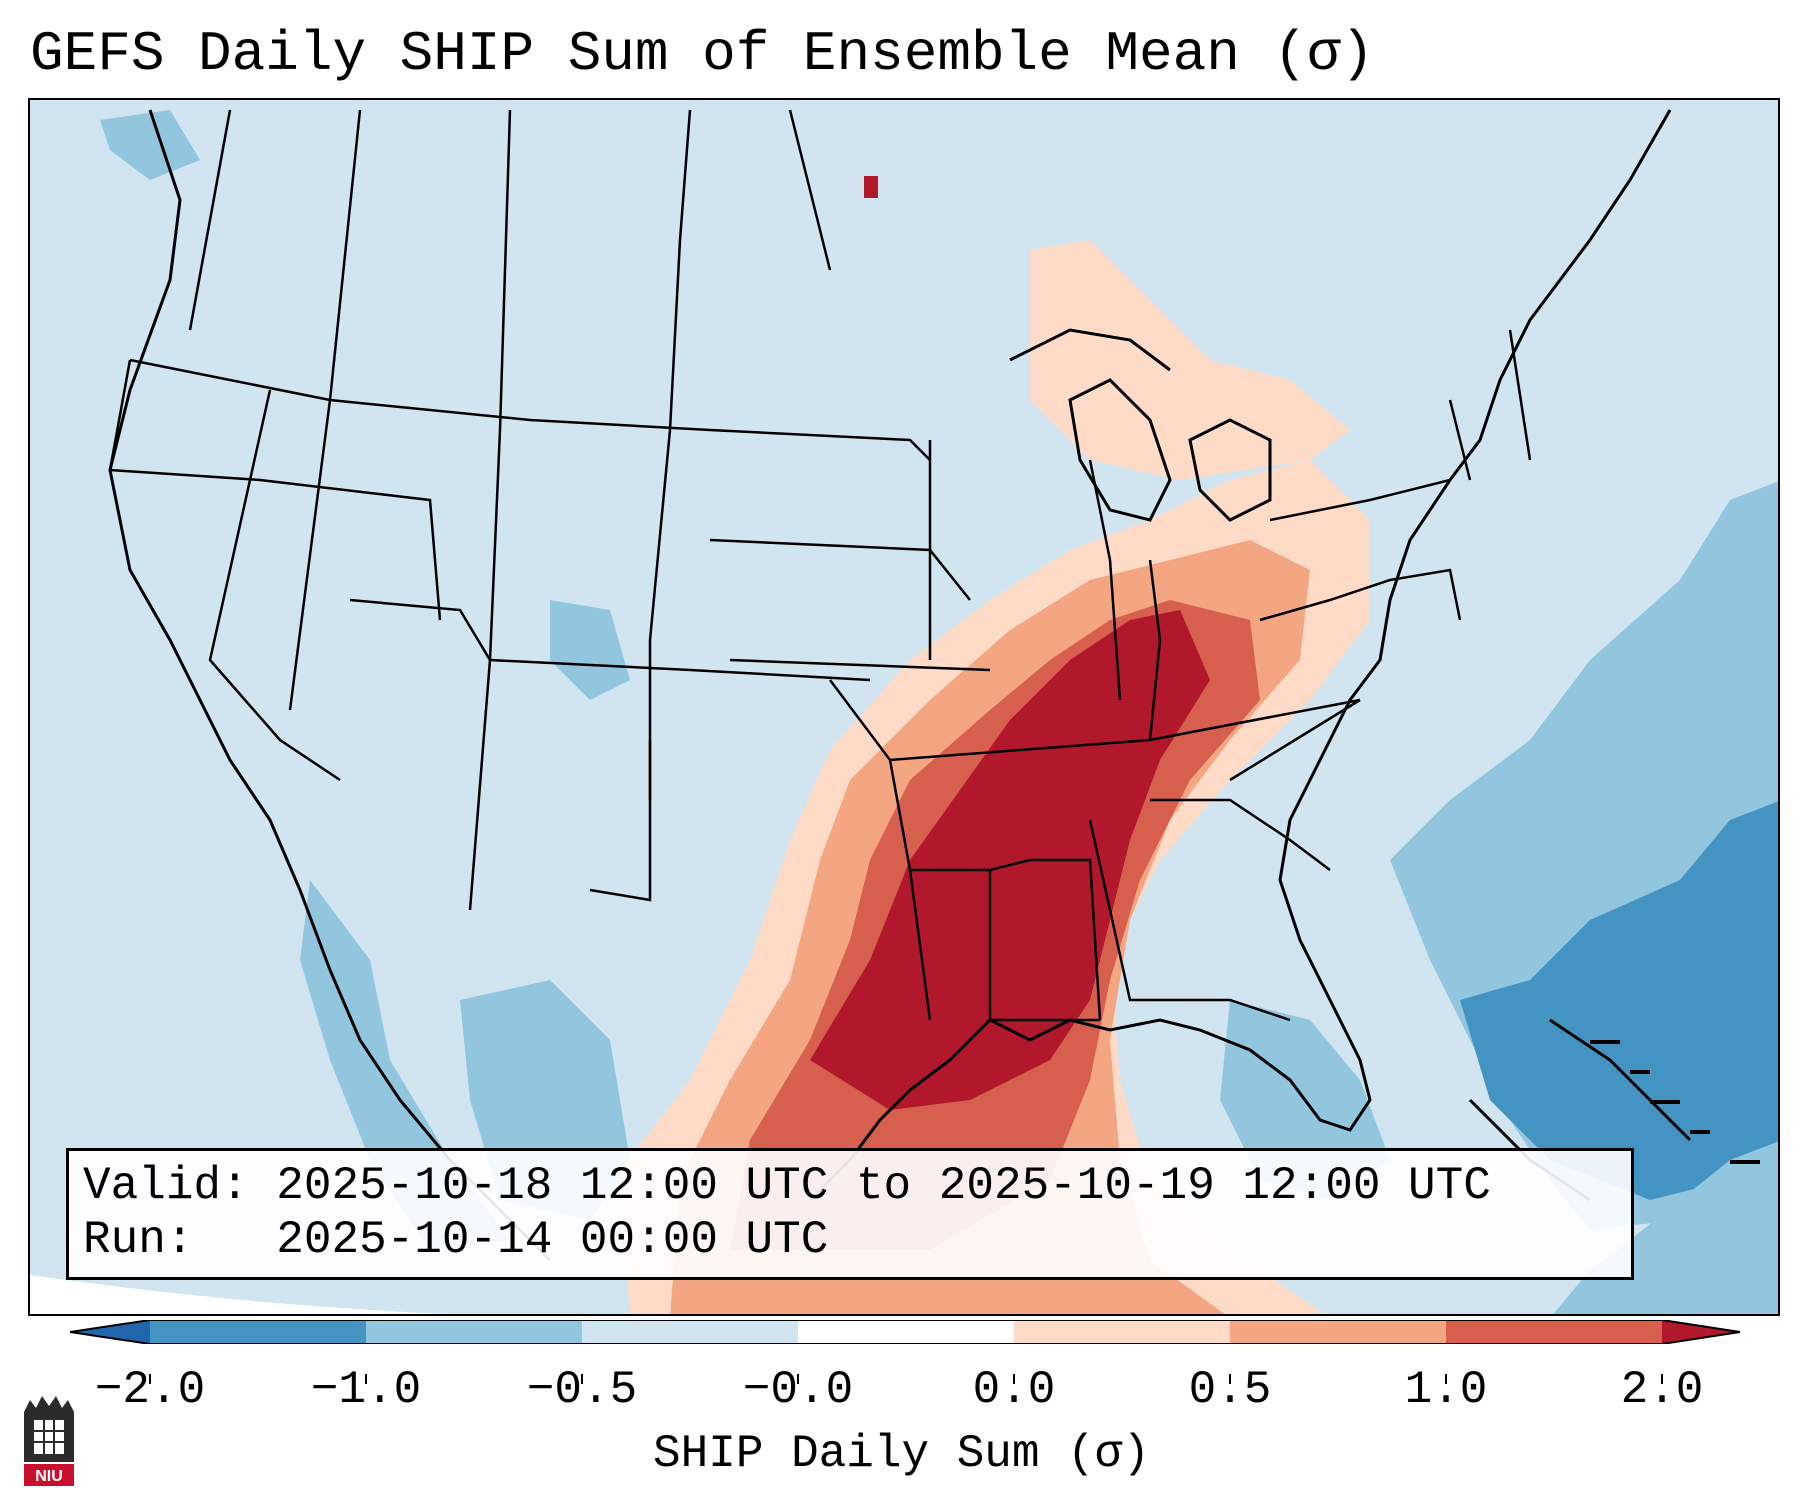 The width and height of the screenshot is (1803, 1506). I want to click on isolated-high-pixel, so click(871, 187).